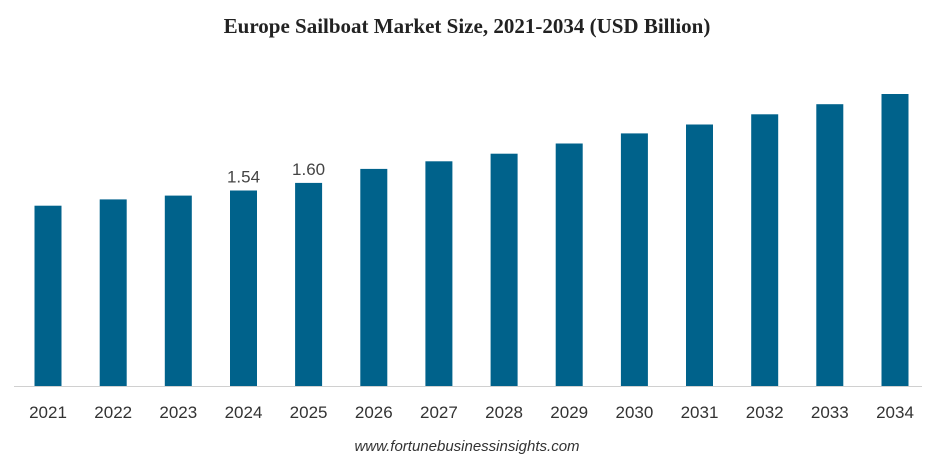 This screenshot has height=465, width=934. Describe the element at coordinates (243, 288) in the screenshot. I see `bar-2024` at that location.